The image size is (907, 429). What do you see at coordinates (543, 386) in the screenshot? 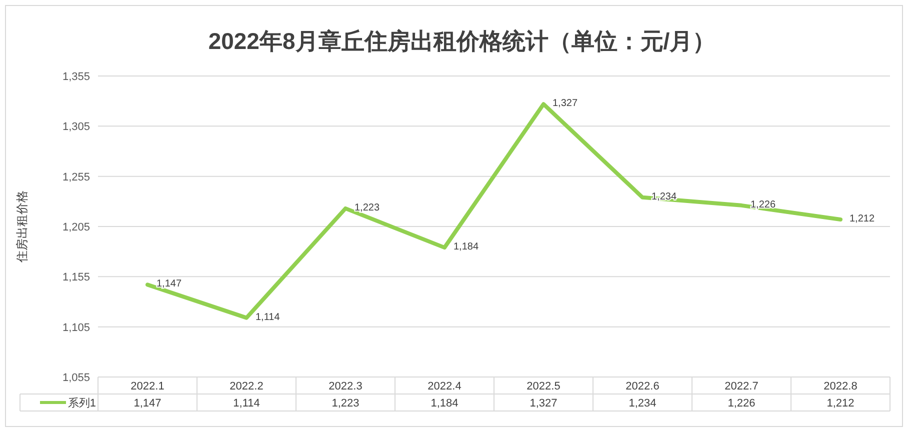
I see `x-tick-label: 2022.5` at bounding box center [543, 386].